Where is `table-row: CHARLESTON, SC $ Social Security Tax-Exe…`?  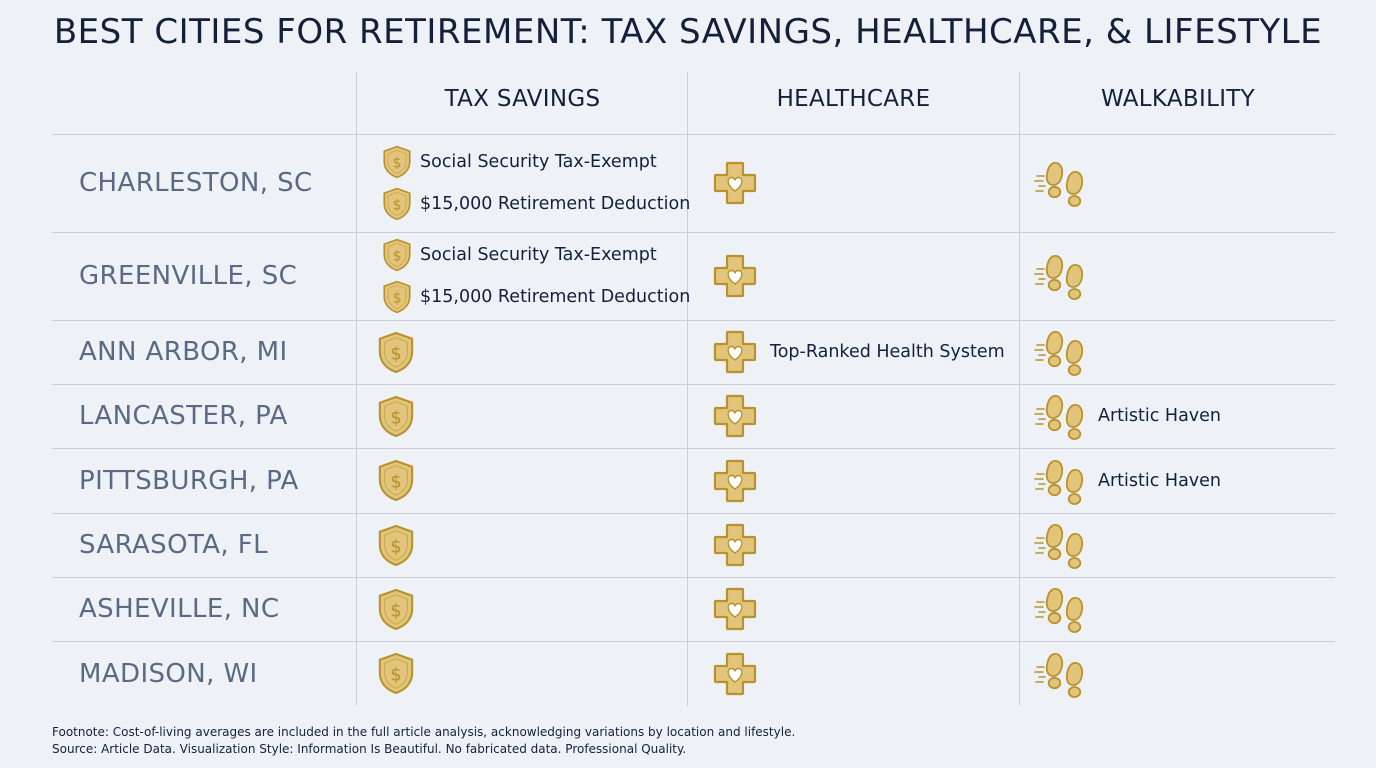
table-row: CHARLESTON, SC $ Social Security Tax-Exe… is located at coordinates (693, 183).